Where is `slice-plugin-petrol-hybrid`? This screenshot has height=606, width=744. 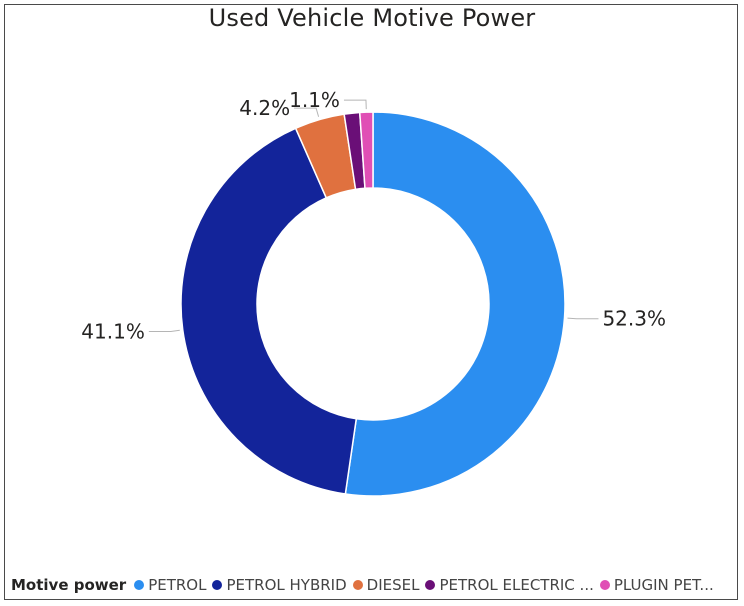 slice-plugin-petrol-hybrid is located at coordinates (366, 150).